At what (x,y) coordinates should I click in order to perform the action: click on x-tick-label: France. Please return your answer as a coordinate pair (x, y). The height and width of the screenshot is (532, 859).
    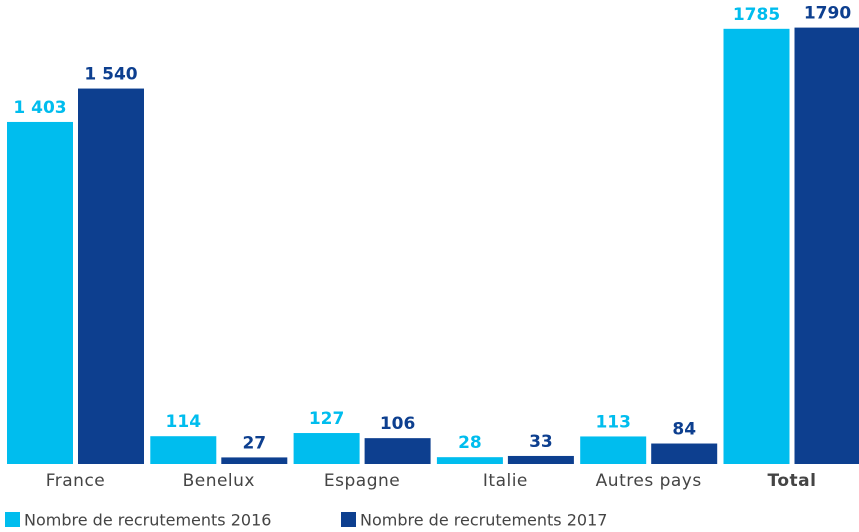
    Looking at the image, I should click on (76, 481).